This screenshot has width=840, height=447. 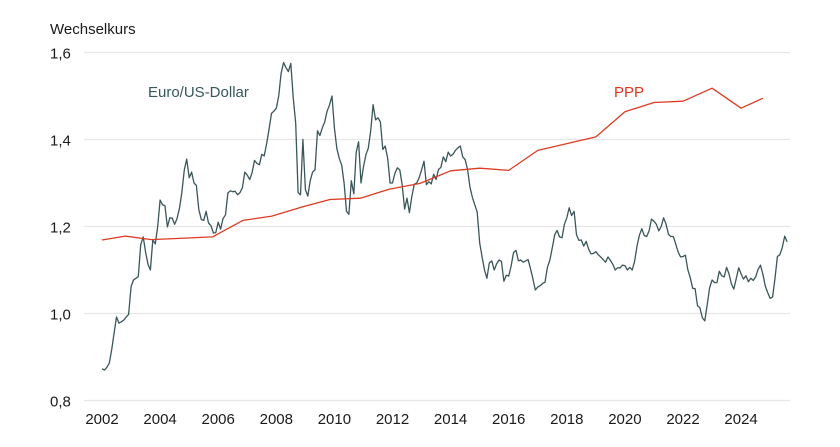 I want to click on x-tick-label: 2008, so click(x=276, y=419).